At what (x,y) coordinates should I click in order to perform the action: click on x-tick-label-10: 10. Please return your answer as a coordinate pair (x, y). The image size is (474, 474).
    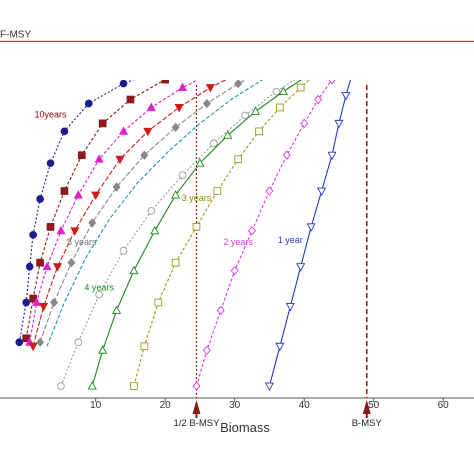
    Looking at the image, I should click on (96, 405).